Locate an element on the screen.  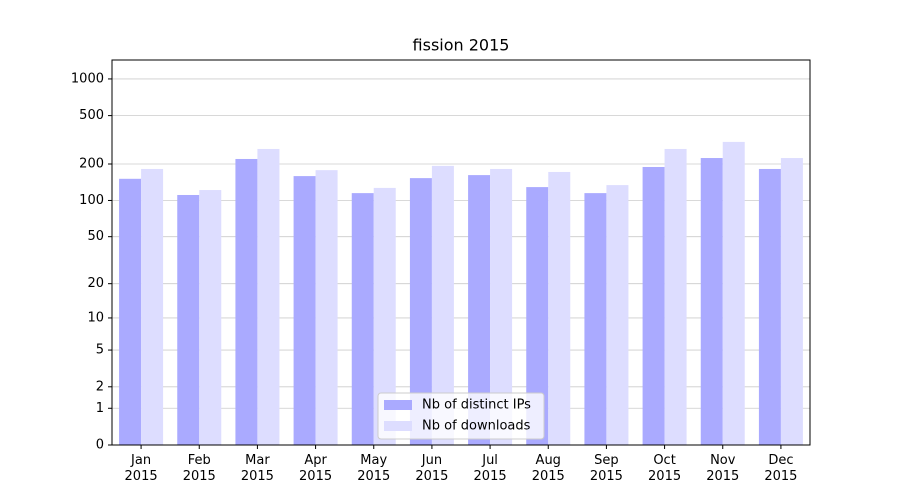
x-tick-label: Sep 2015 is located at coordinates (606, 468).